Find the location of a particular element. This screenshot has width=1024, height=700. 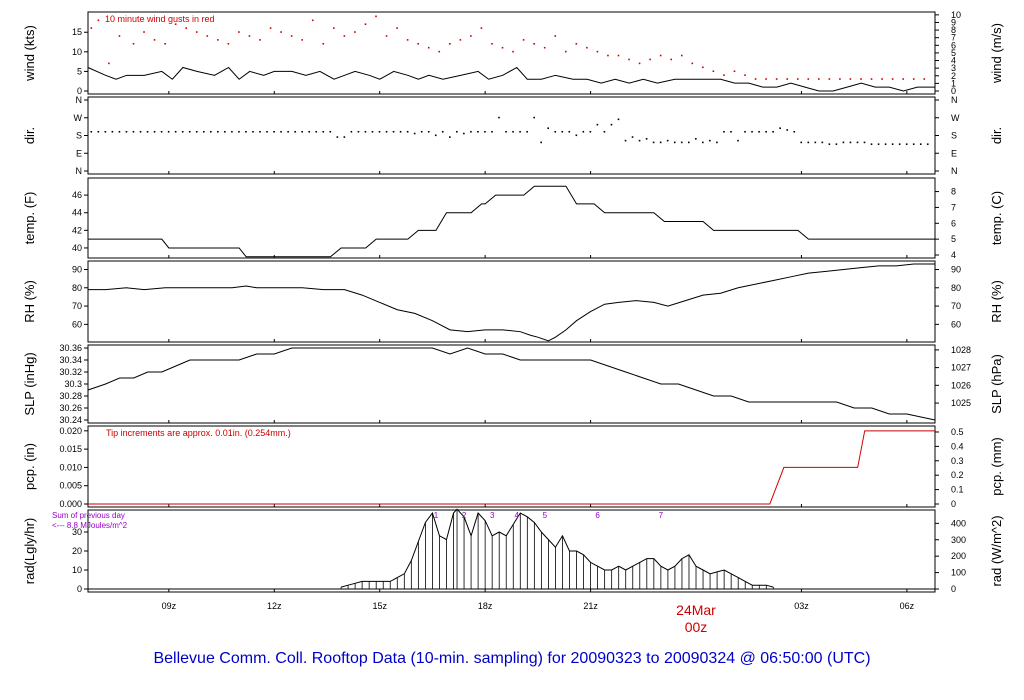

pcp-line is located at coordinates (511, 467).